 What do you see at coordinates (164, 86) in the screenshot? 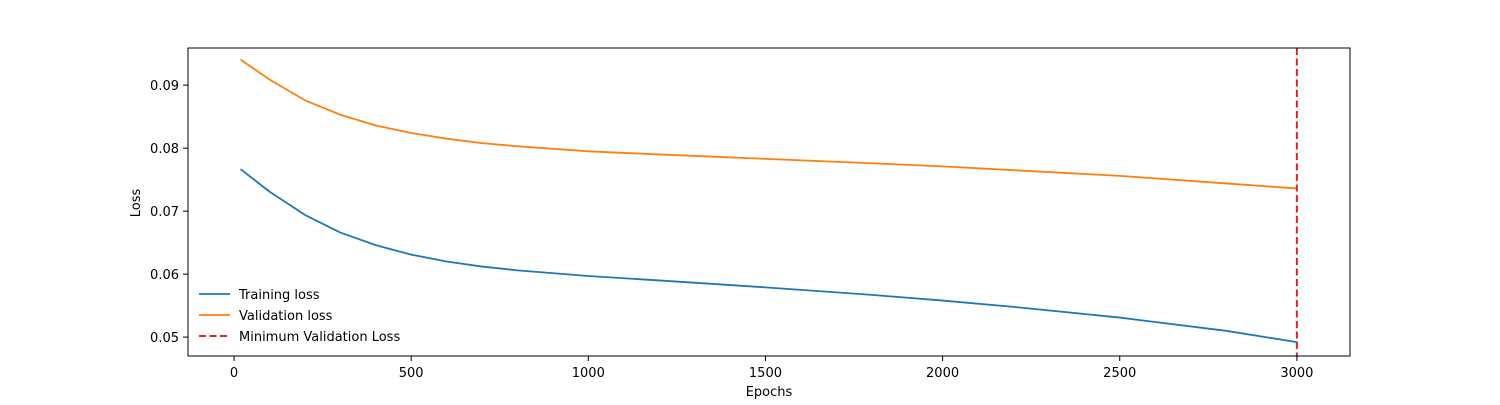
I see `y-tick-label: 0.09` at bounding box center [164, 86].